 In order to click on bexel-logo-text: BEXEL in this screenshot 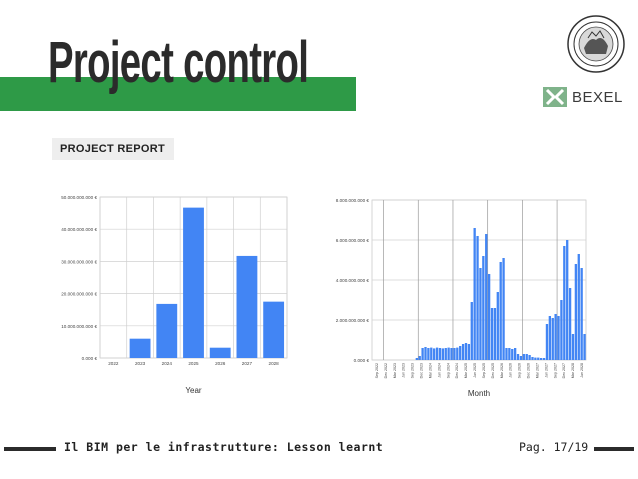, I will do `click(597, 97)`.